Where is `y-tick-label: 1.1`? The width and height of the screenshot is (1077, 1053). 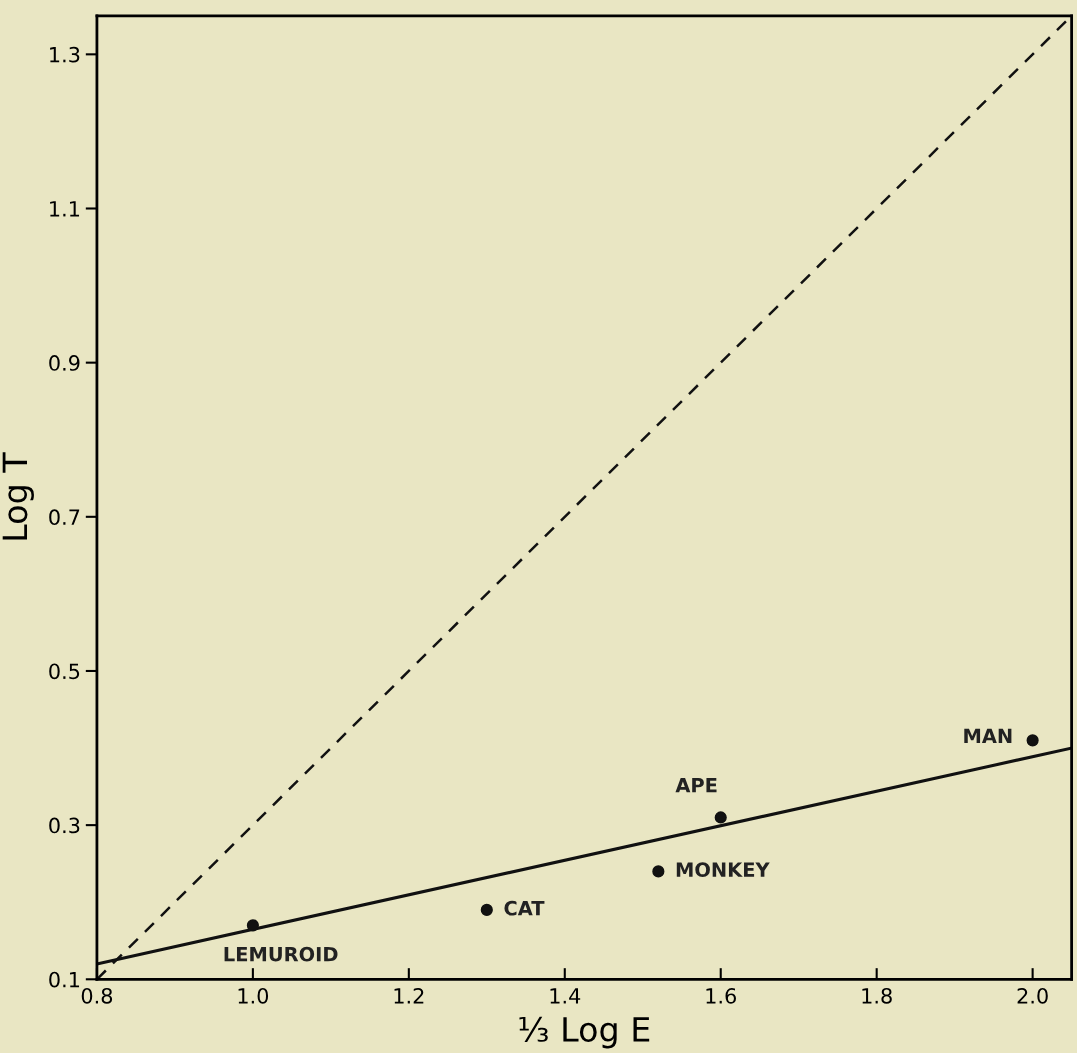
y-tick-label: 1.1 is located at coordinates (65, 209).